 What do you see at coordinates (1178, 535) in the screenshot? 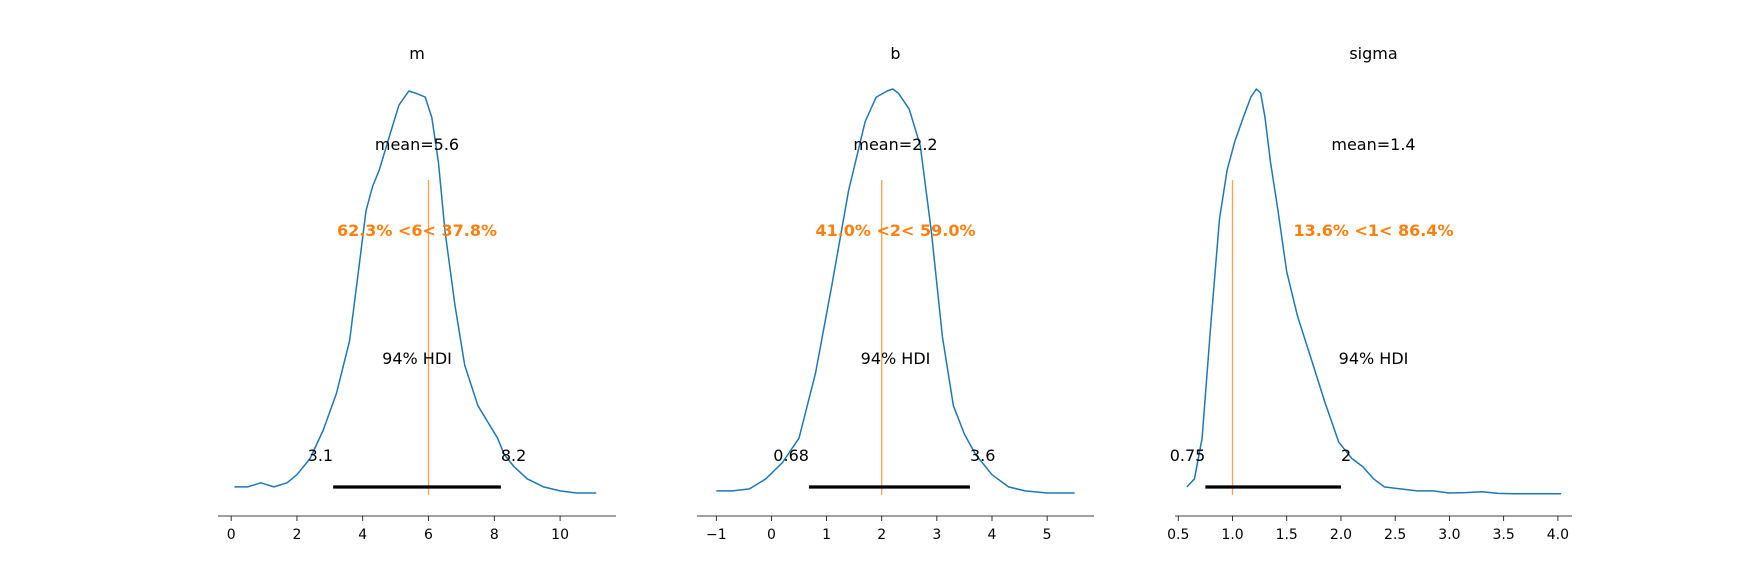
I see `x-tick-label: 0.5` at bounding box center [1178, 535].